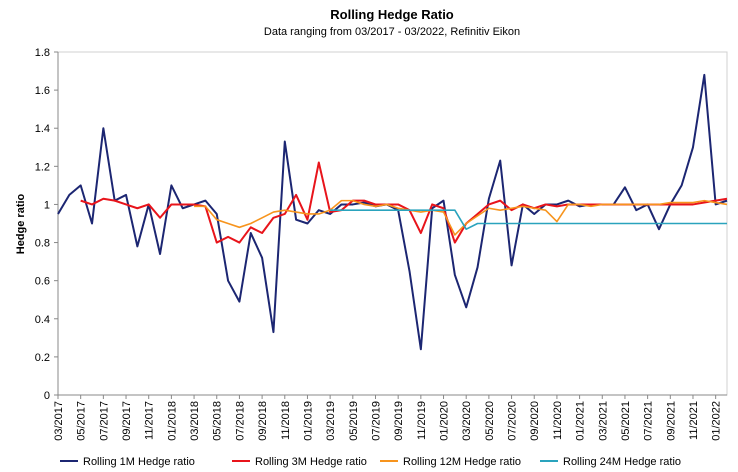 The height and width of the screenshot is (472, 738). Describe the element at coordinates (240, 421) in the screenshot. I see `x-tick-label: 07/2018` at that location.